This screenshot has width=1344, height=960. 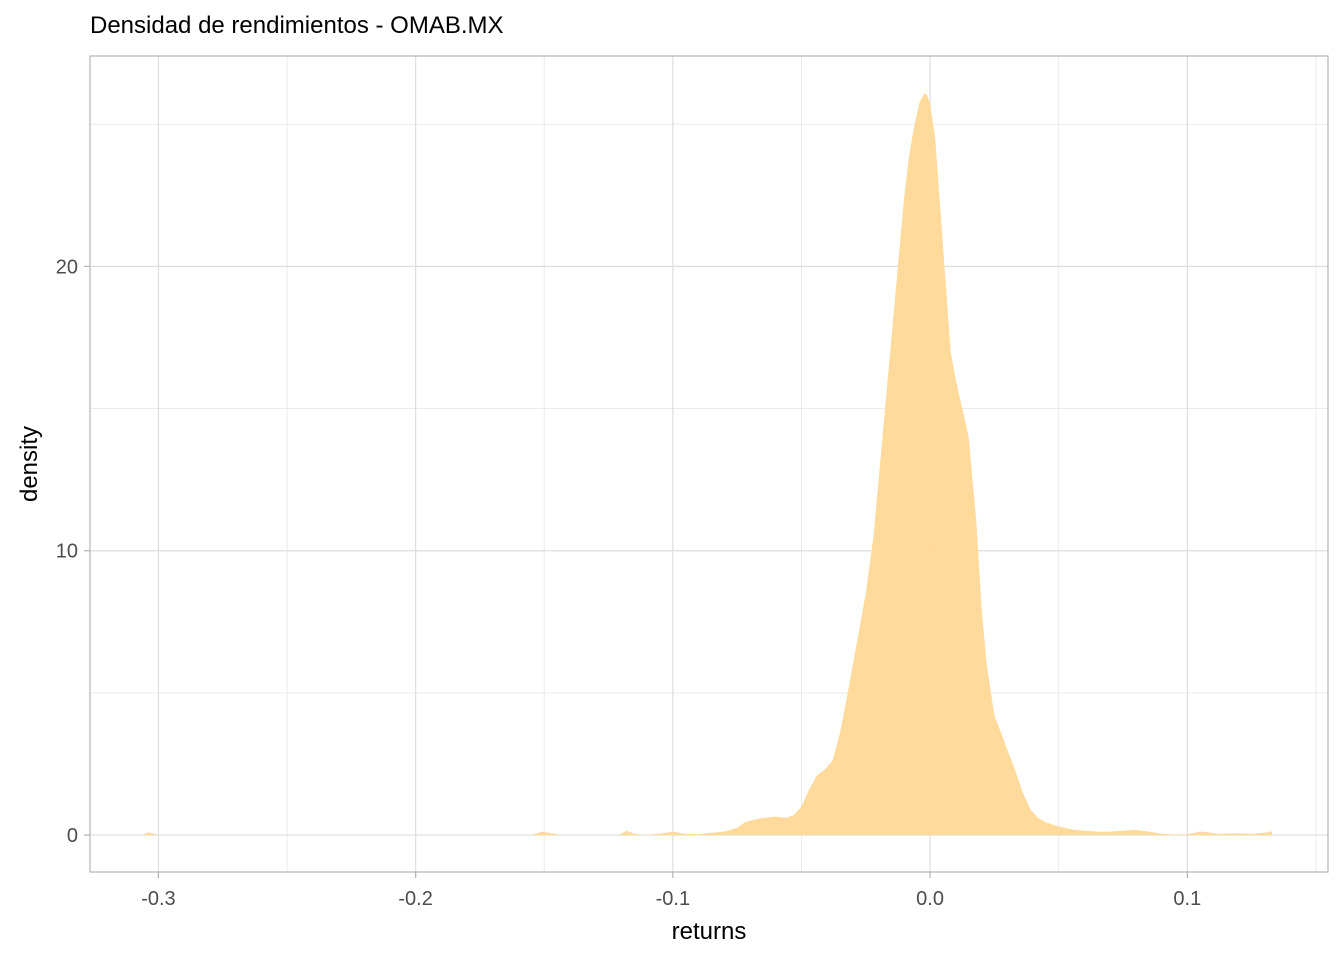 What do you see at coordinates (1187, 899) in the screenshot?
I see `x-tick-label: 0.1` at bounding box center [1187, 899].